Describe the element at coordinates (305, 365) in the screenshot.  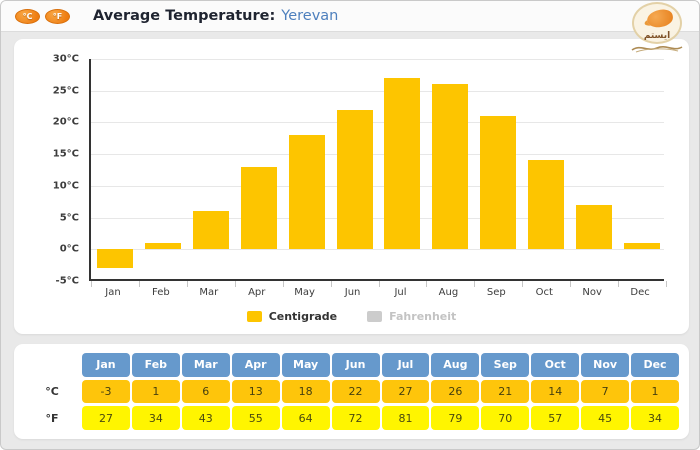
I see `table-header-may: May` at that location.